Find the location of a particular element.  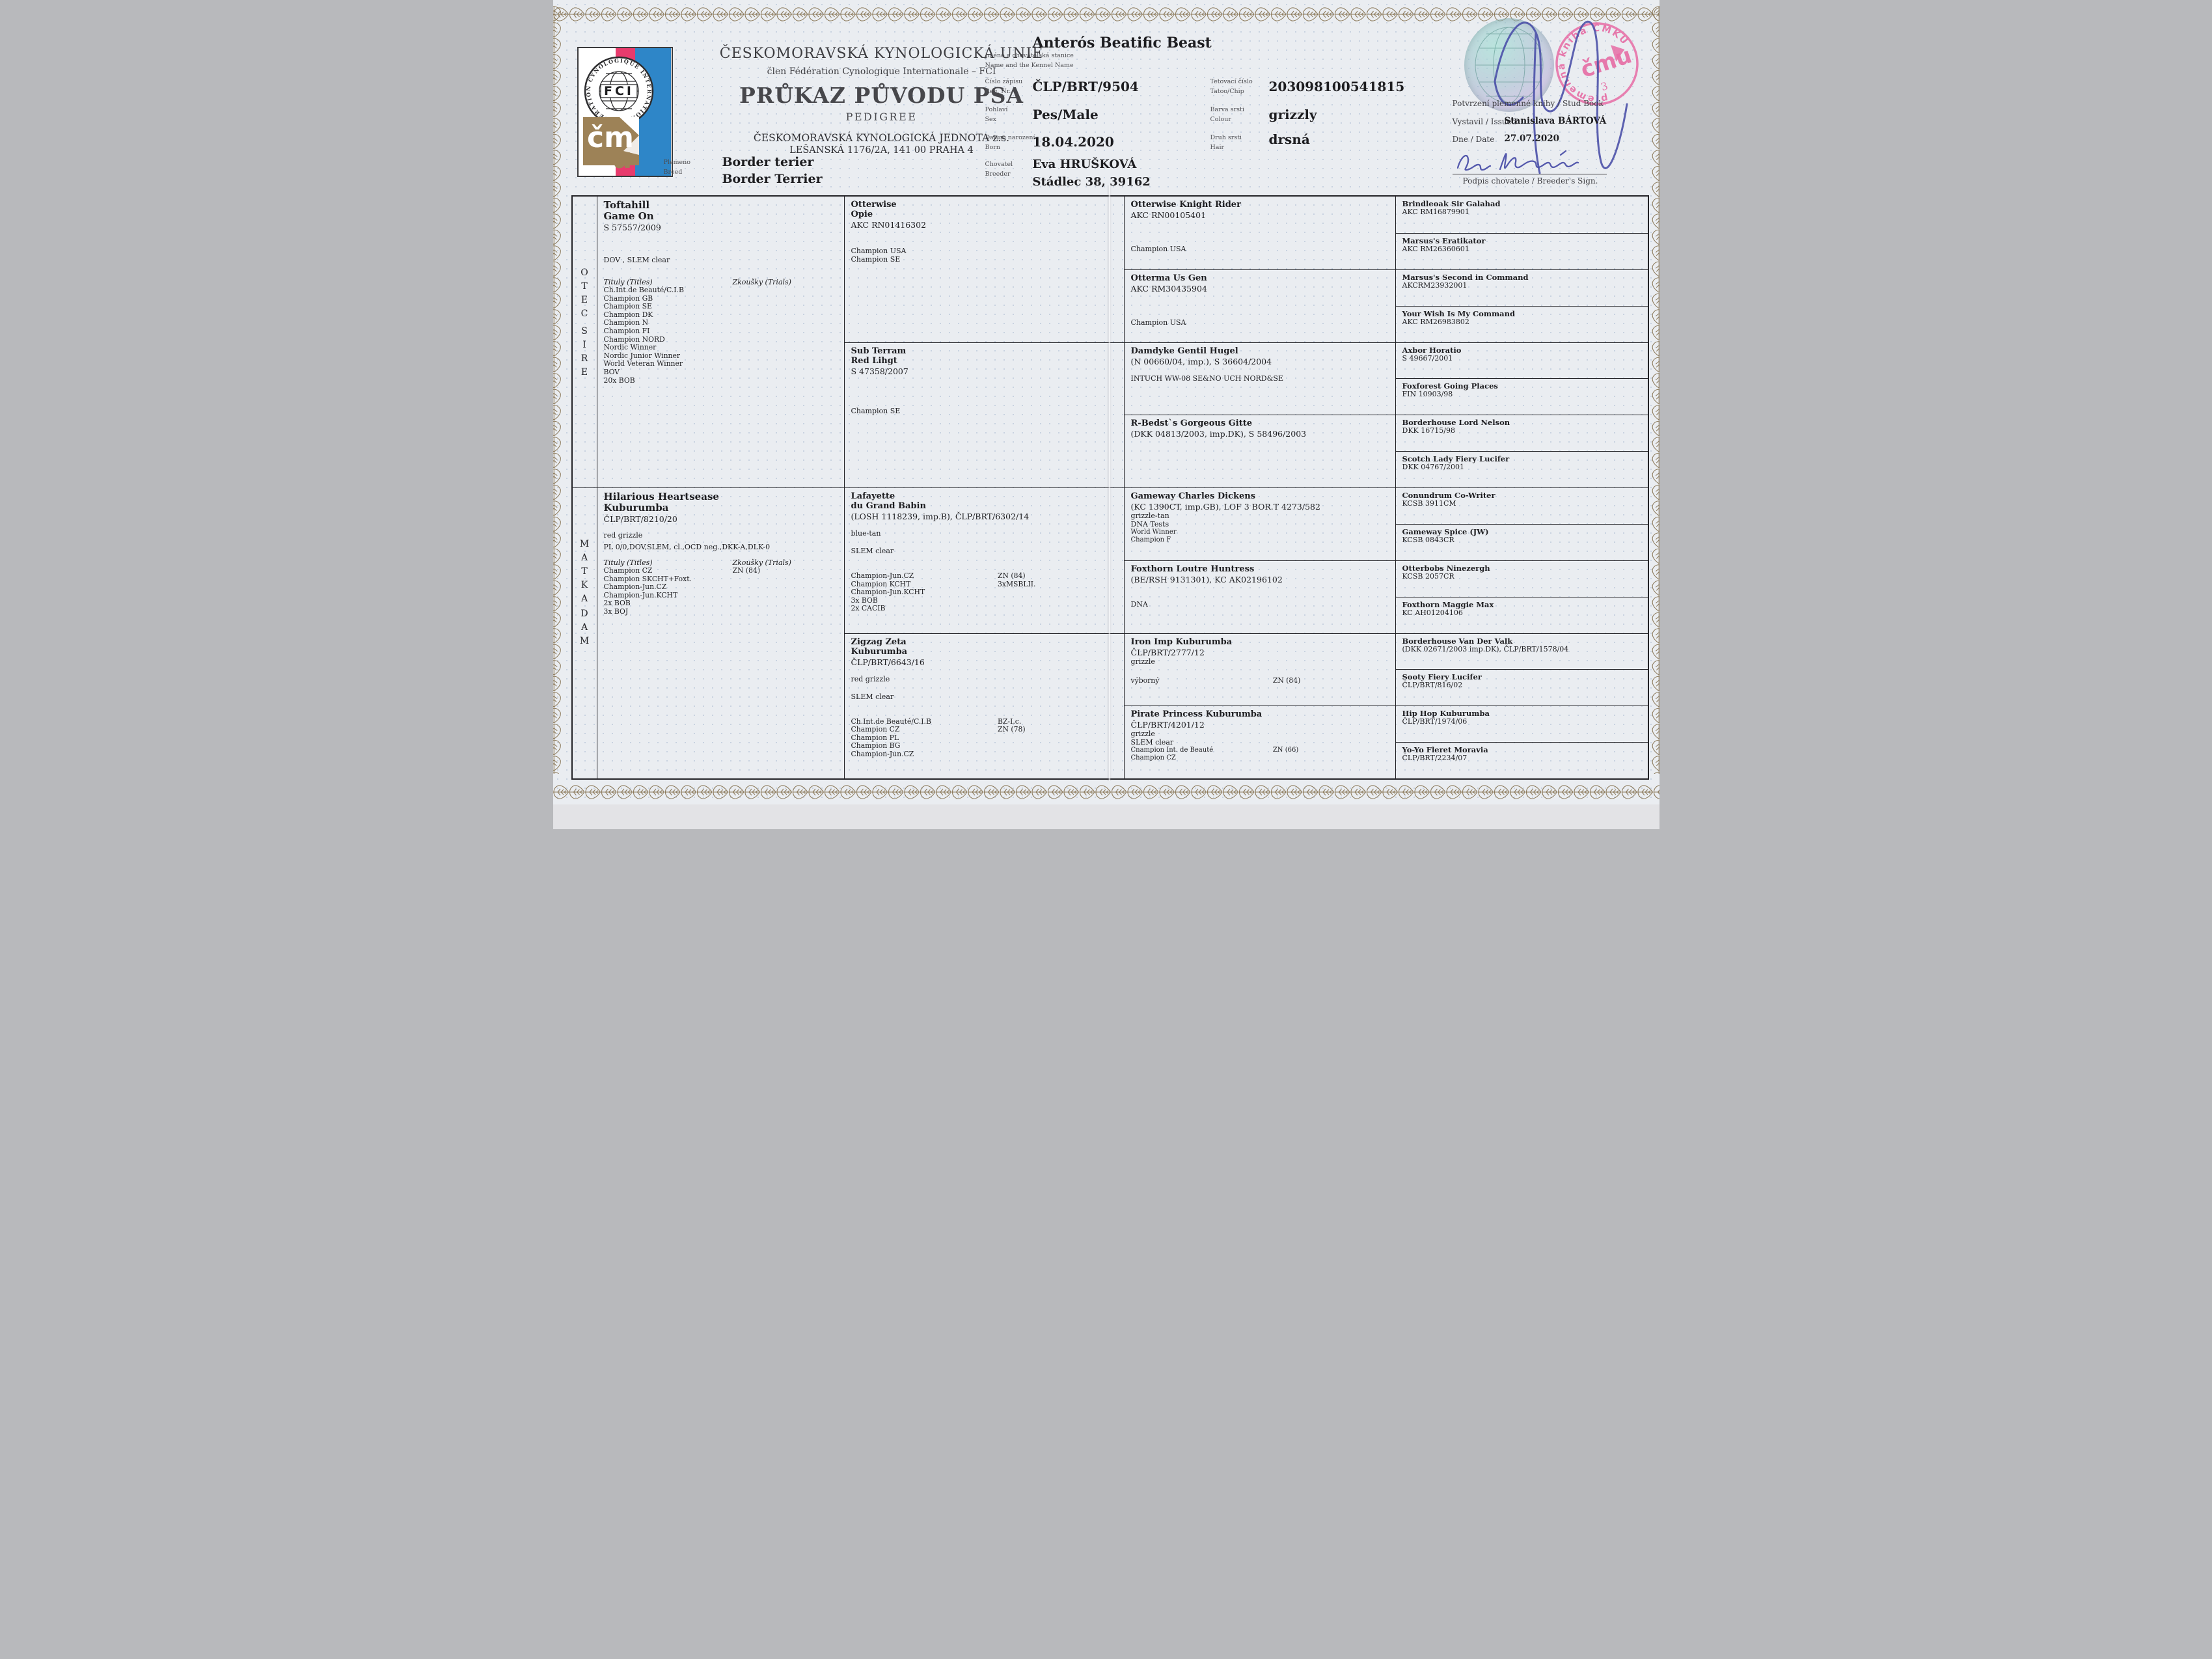

sire-label: S I R E is located at coordinates (584, 351).